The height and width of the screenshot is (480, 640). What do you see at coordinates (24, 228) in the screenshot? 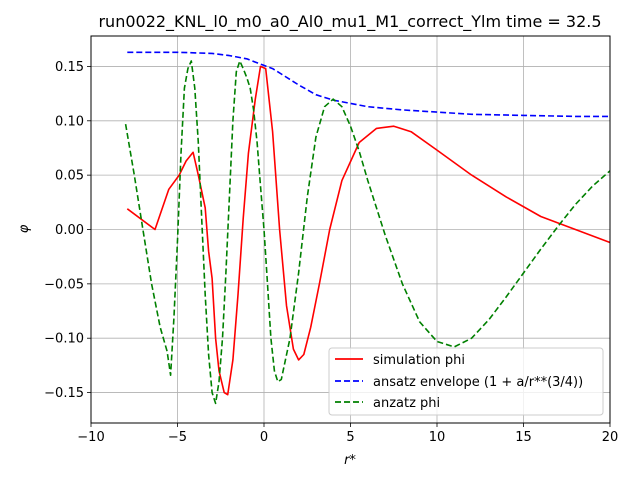
I see `y-axis-label: φ` at bounding box center [24, 228].